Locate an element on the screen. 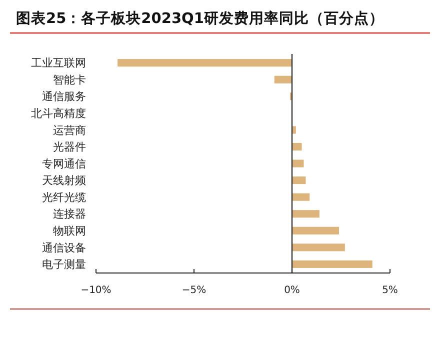 This screenshot has height=341, width=438. y-tick-label: 通信设备 is located at coordinates (64, 247).